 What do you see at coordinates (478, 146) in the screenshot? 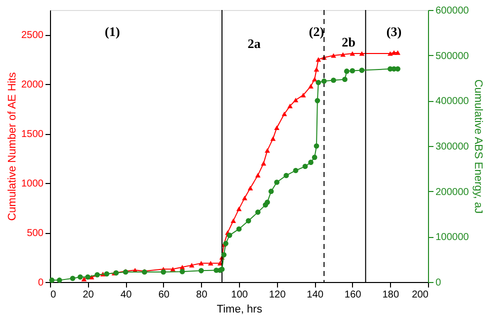
I see `y2-axis-title: Cumulative ABS Energy, aJ` at bounding box center [478, 146].